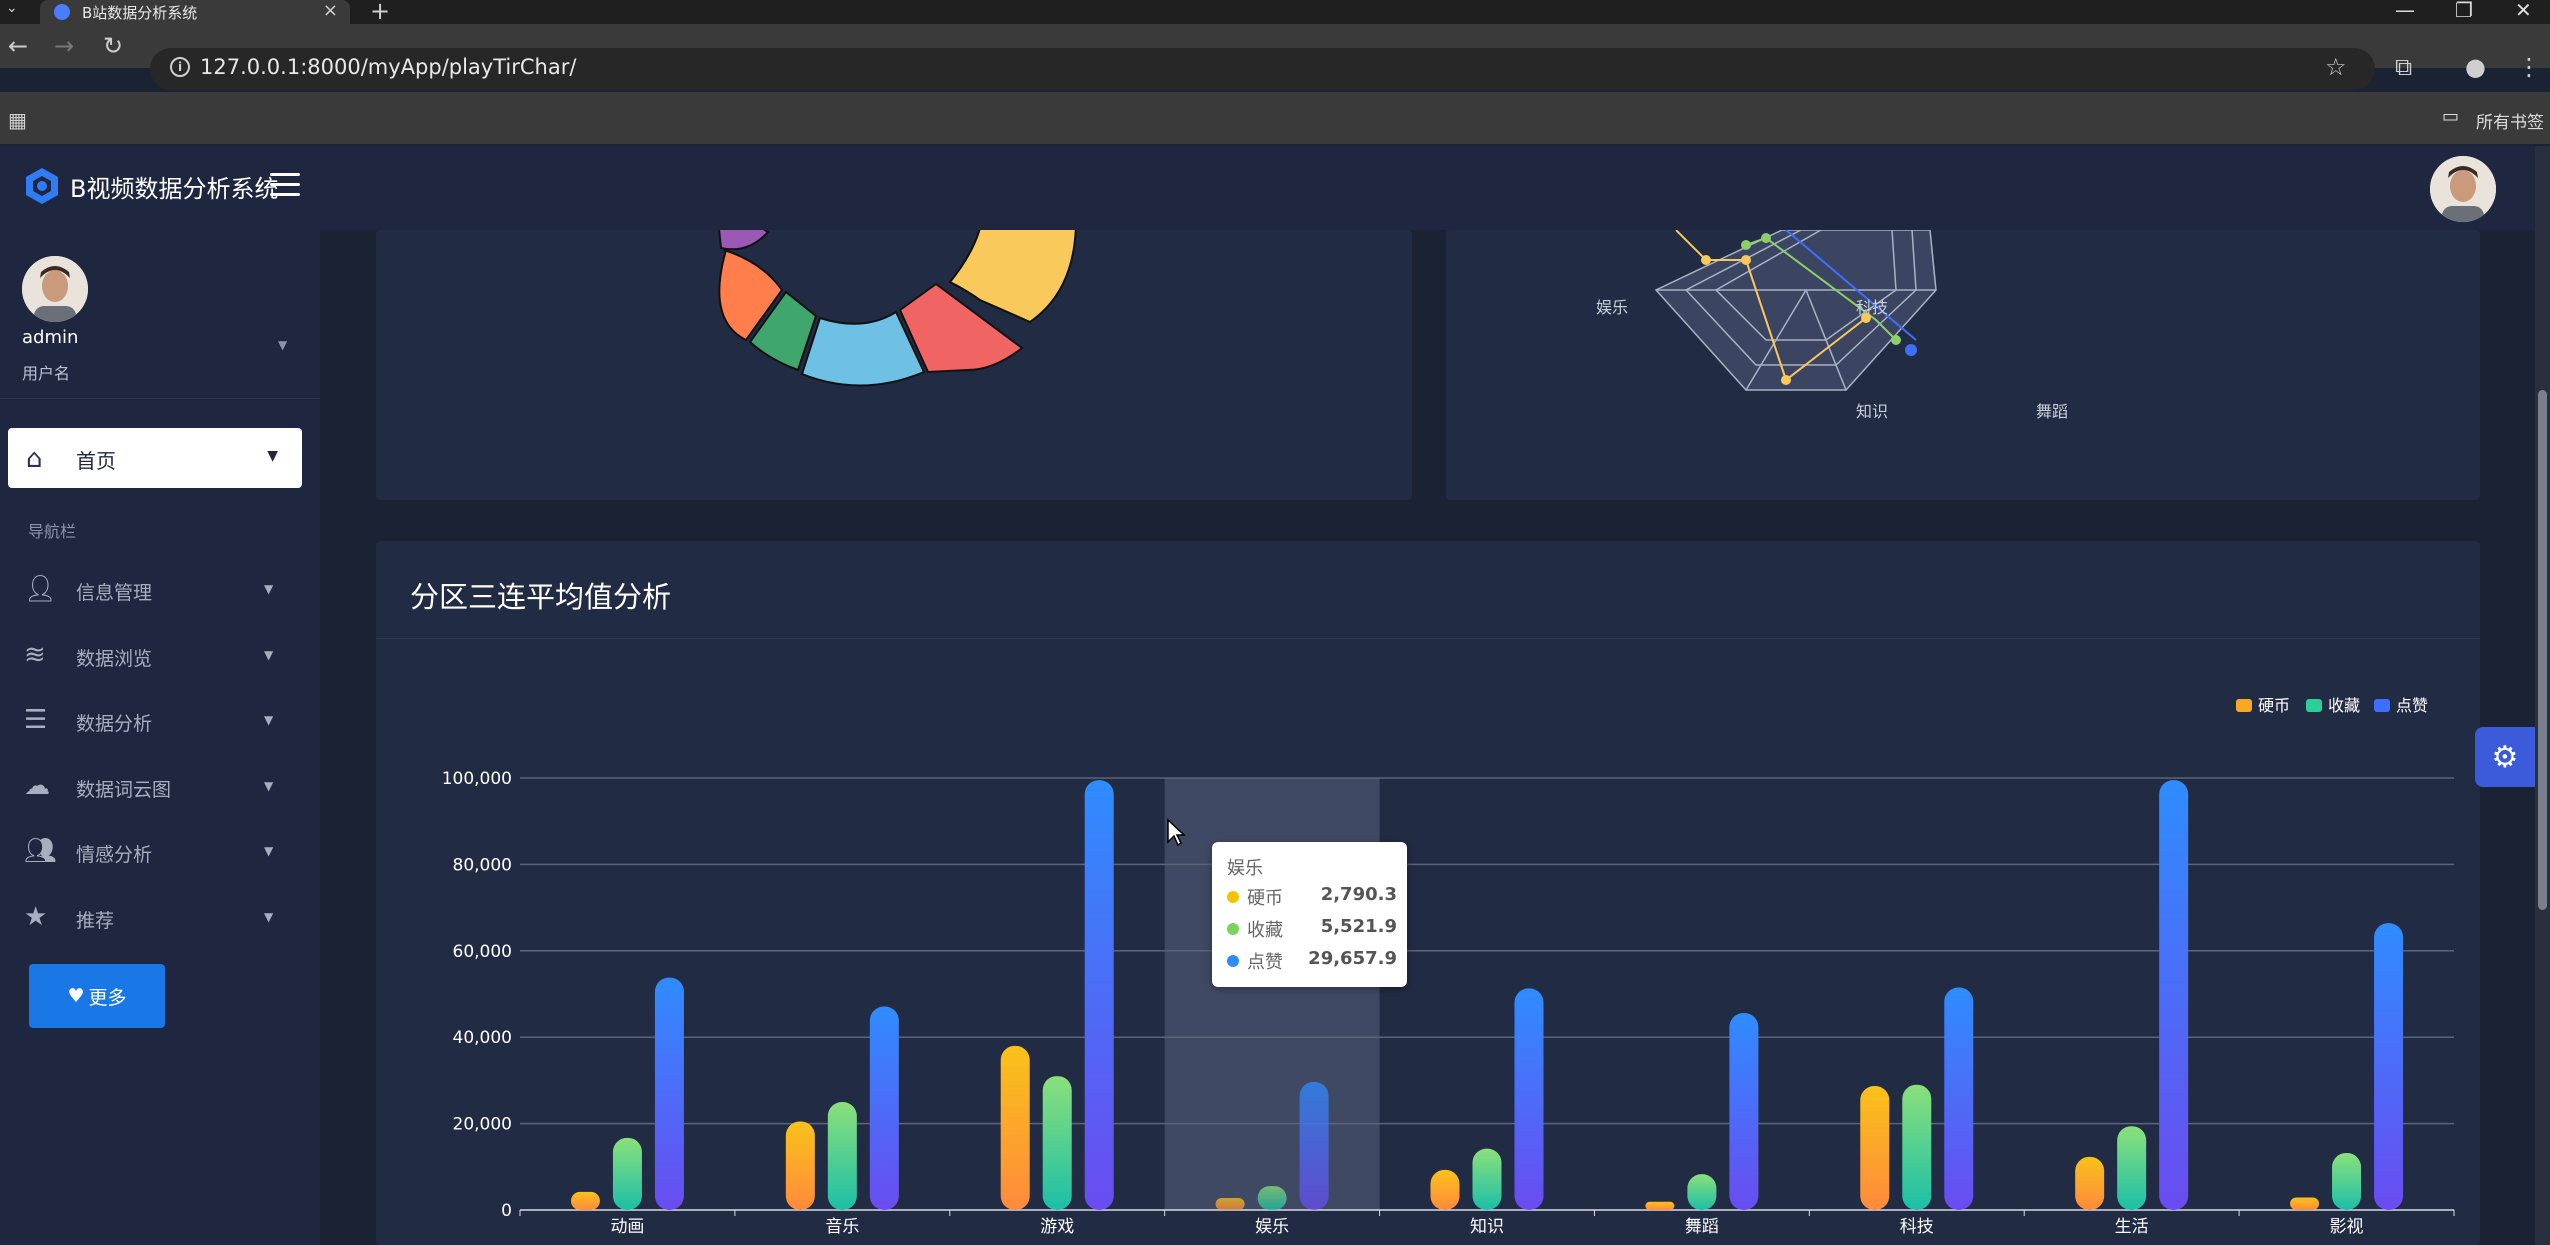 This screenshot has height=1245, width=2550. I want to click on browser-tab: B站数据分析系统 ×, so click(195, 12).